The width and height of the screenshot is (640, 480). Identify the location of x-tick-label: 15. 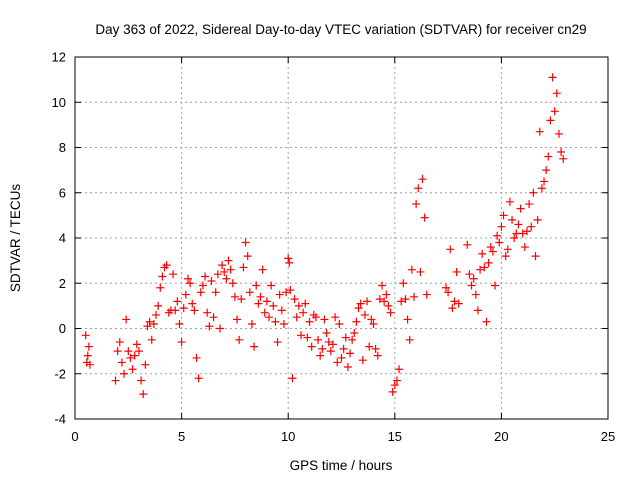
(395, 436).